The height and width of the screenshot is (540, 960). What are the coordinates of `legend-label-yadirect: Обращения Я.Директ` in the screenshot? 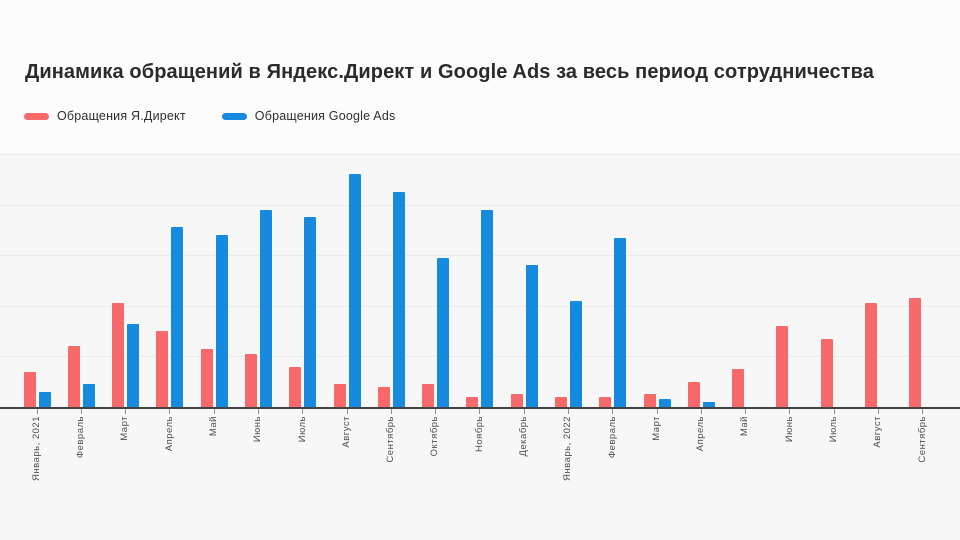 It's located at (121, 116).